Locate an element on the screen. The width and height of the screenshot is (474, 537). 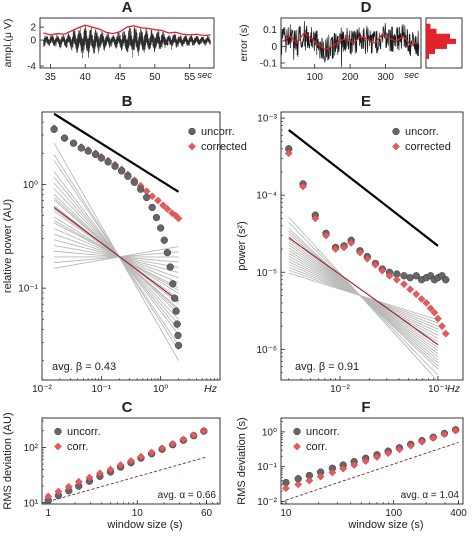
y-axis-title: RMS deviation (s) is located at coordinates (242, 460).